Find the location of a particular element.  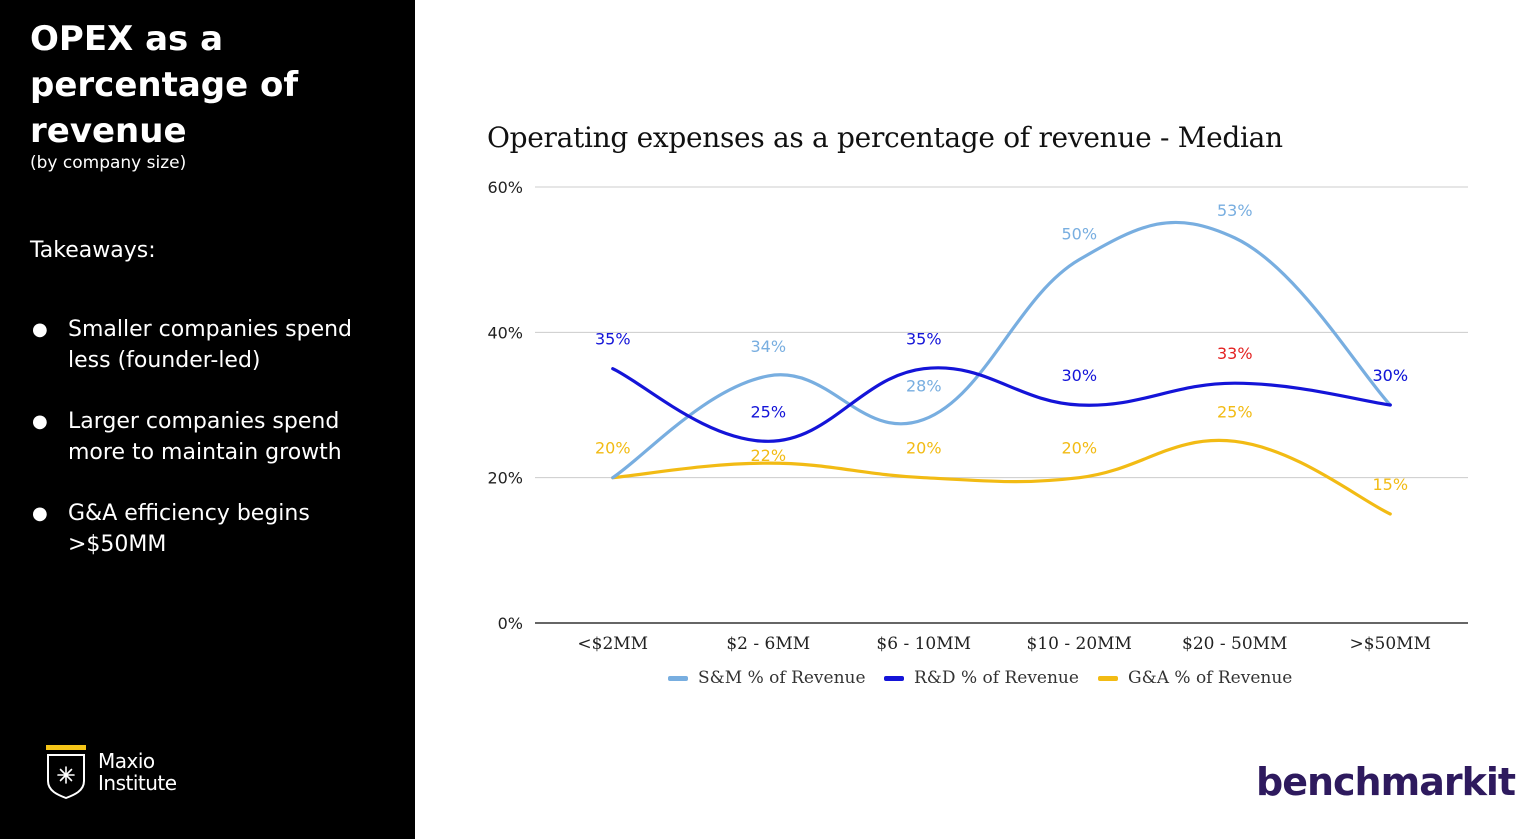

legend-label: R&D % of Revenue is located at coordinates (996, 678).